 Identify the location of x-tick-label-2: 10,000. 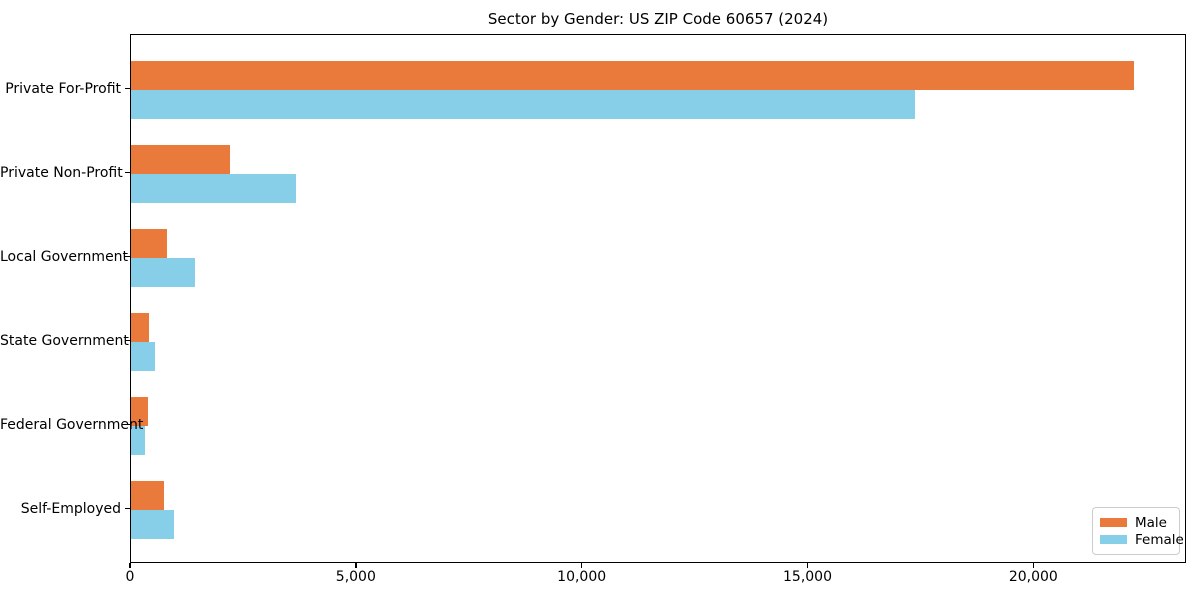
(582, 577).